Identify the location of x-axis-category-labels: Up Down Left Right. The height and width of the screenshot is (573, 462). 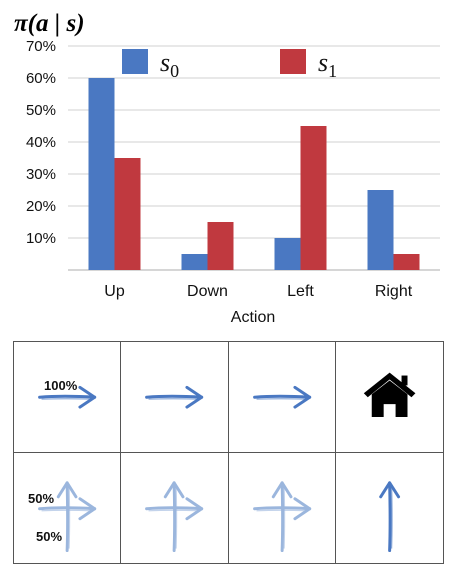
(258, 291).